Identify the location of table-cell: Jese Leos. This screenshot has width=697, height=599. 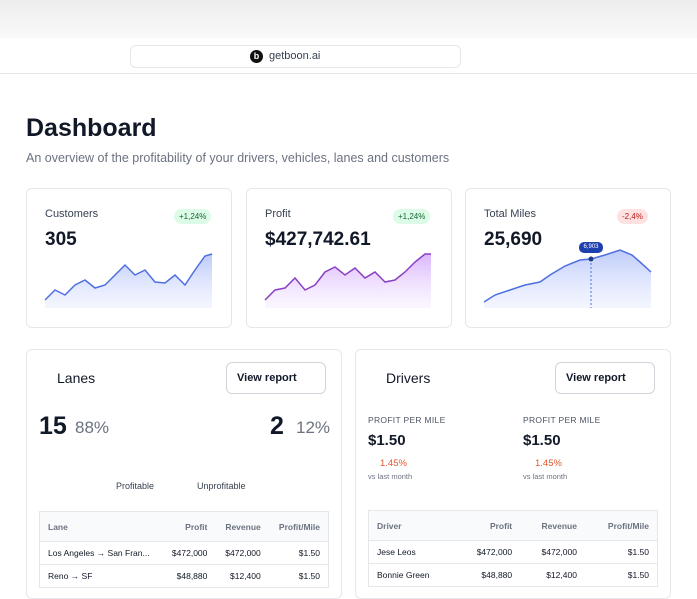
(412, 552).